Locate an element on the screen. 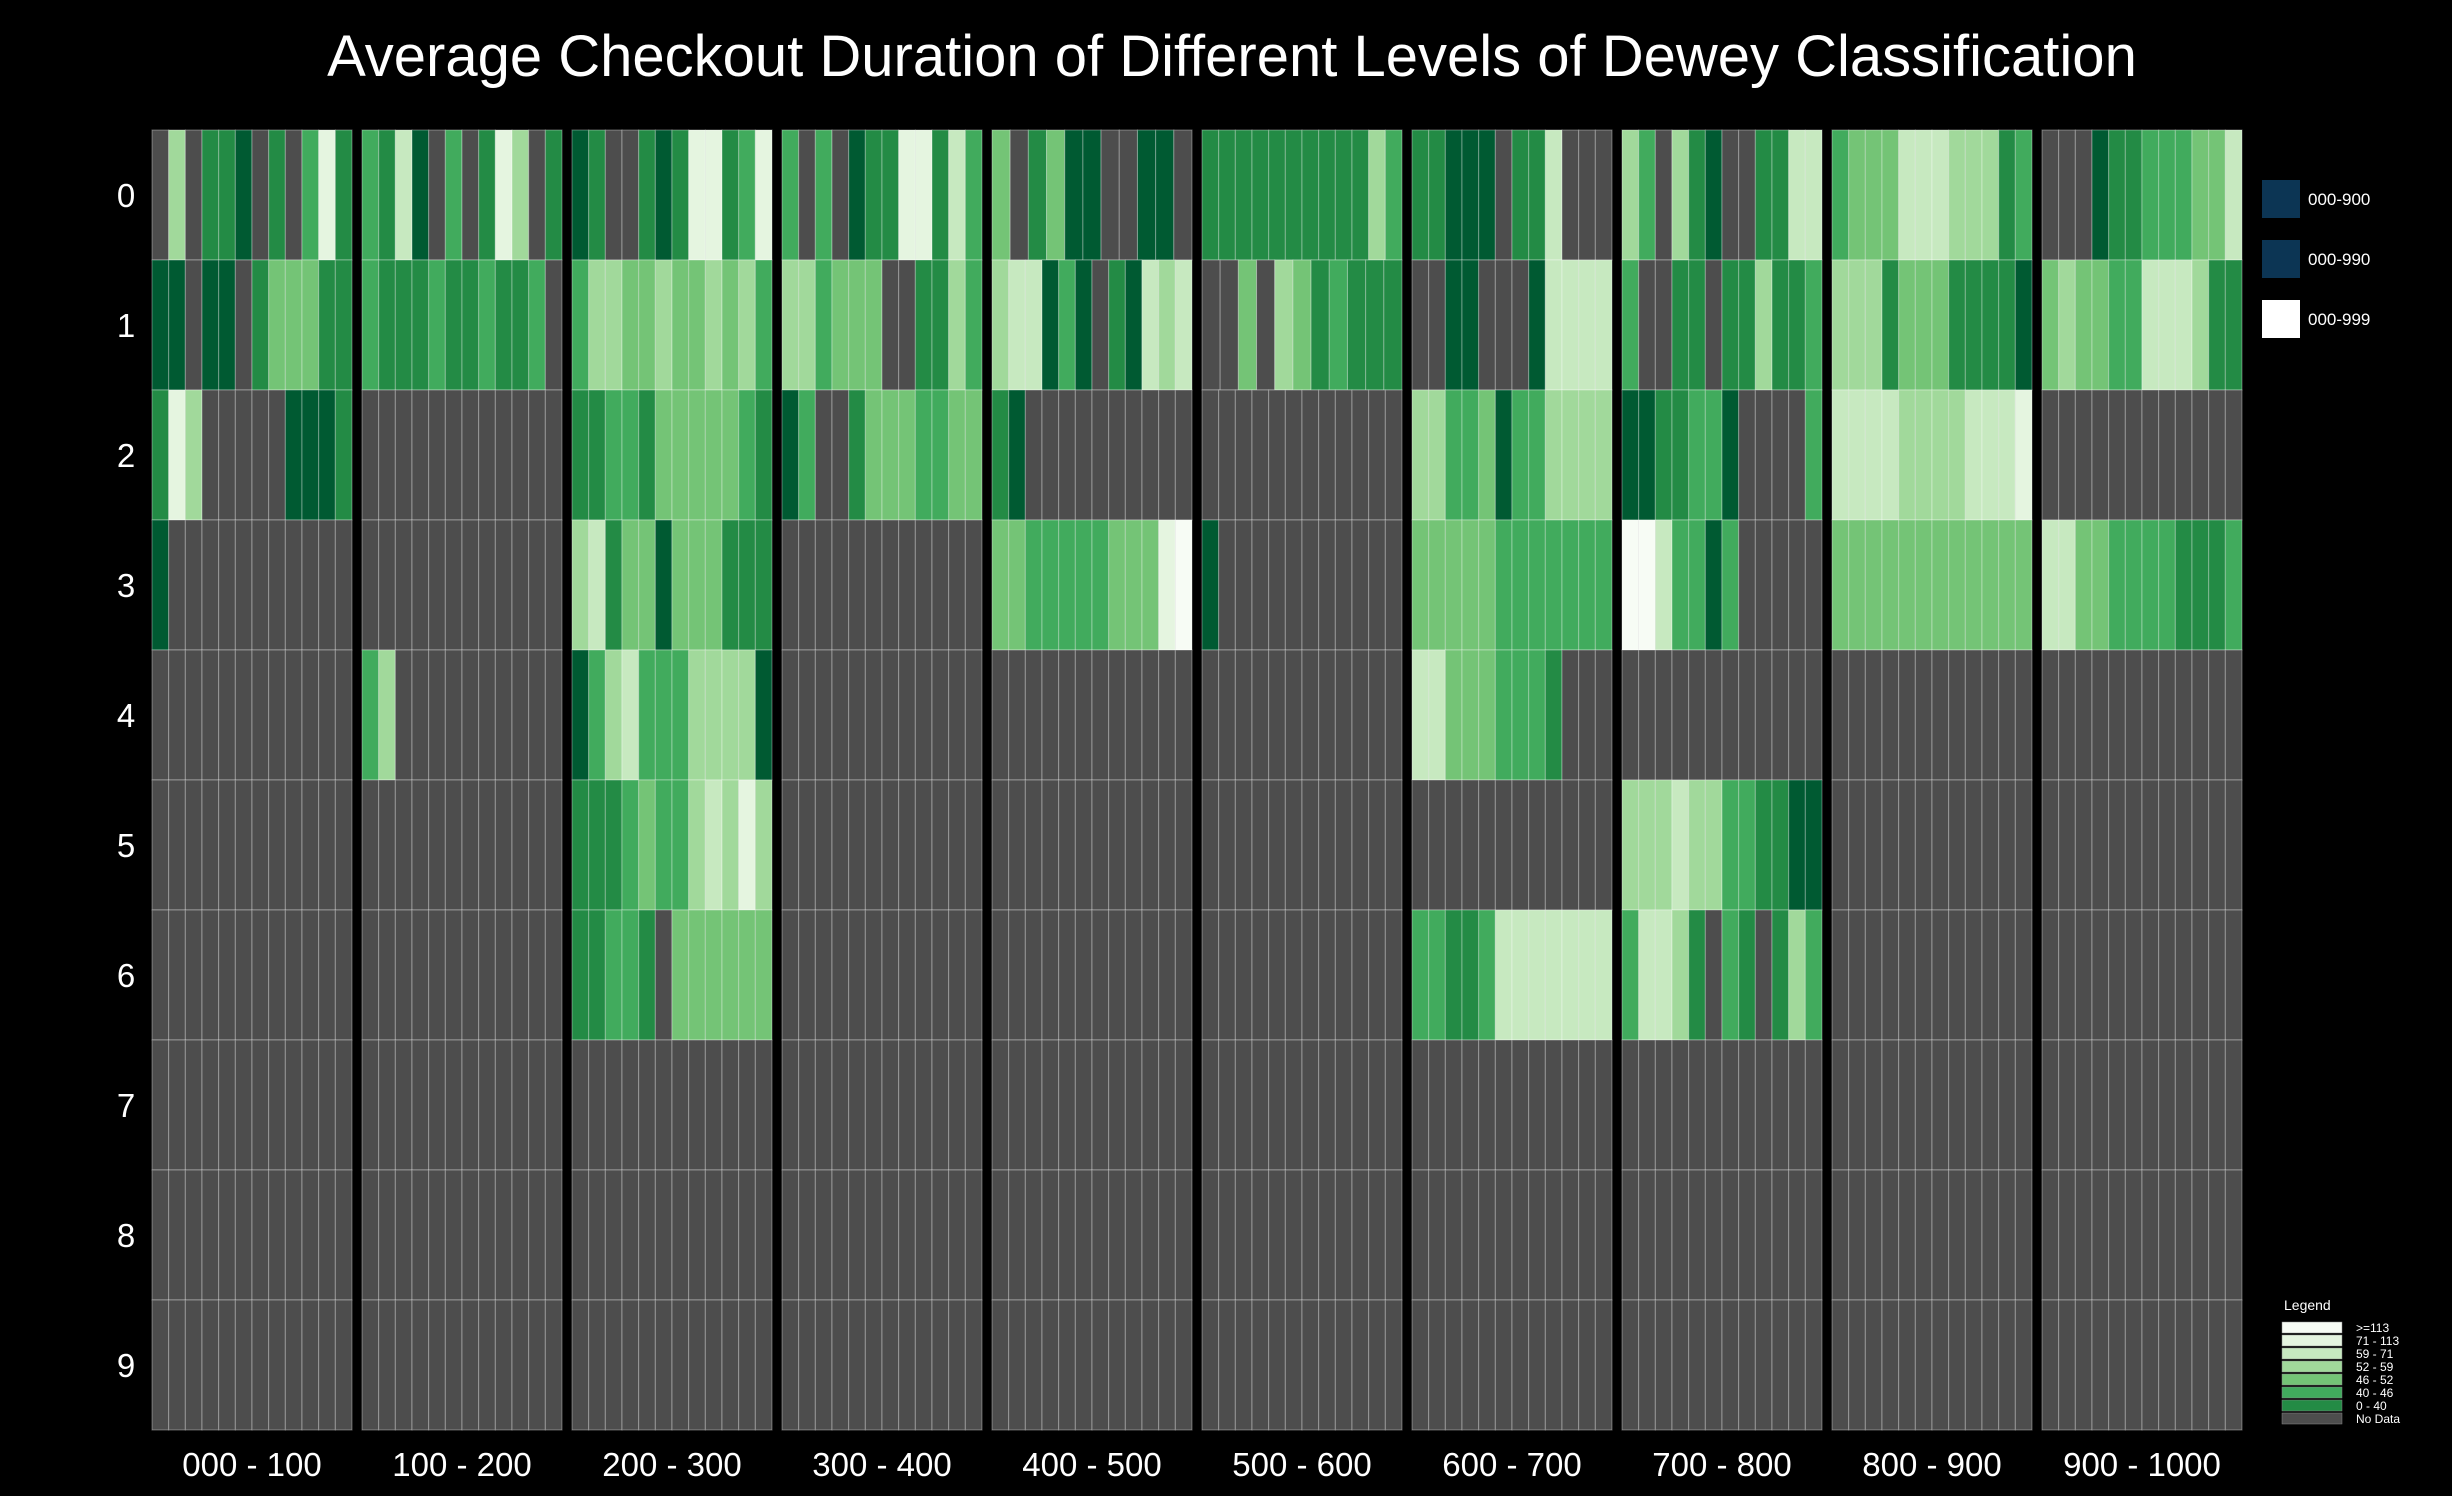 The width and height of the screenshot is (2452, 1496). column-label: 700 - 800 is located at coordinates (1721, 1464).